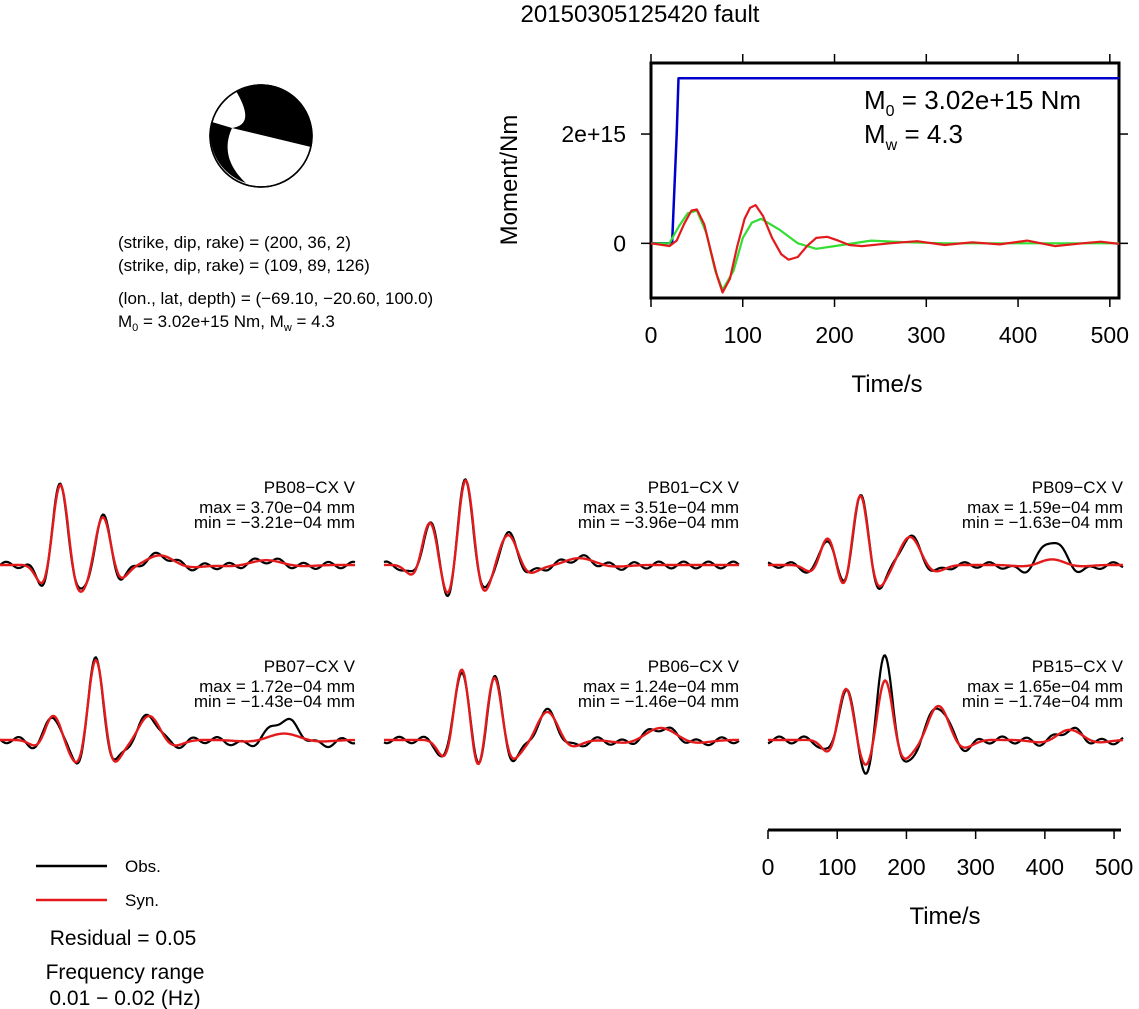 The width and height of the screenshot is (1139, 1009). I want to click on moment-x-tick-label: 0, so click(651, 335).